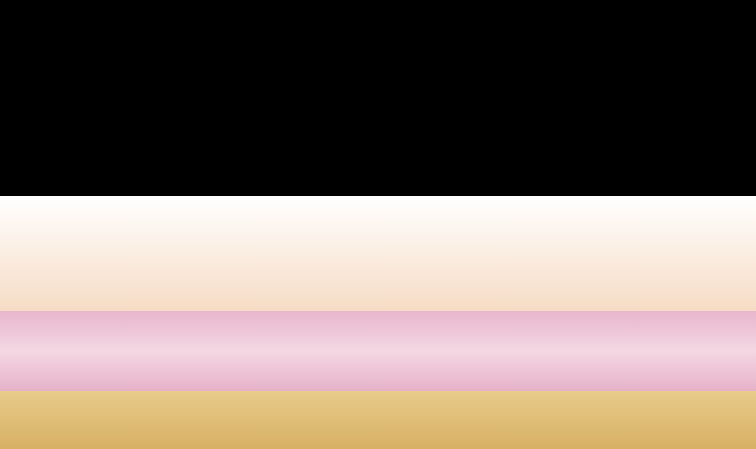 The height and width of the screenshot is (449, 756). What do you see at coordinates (378, 420) in the screenshot?
I see `deep-tissue-layer` at bounding box center [378, 420].